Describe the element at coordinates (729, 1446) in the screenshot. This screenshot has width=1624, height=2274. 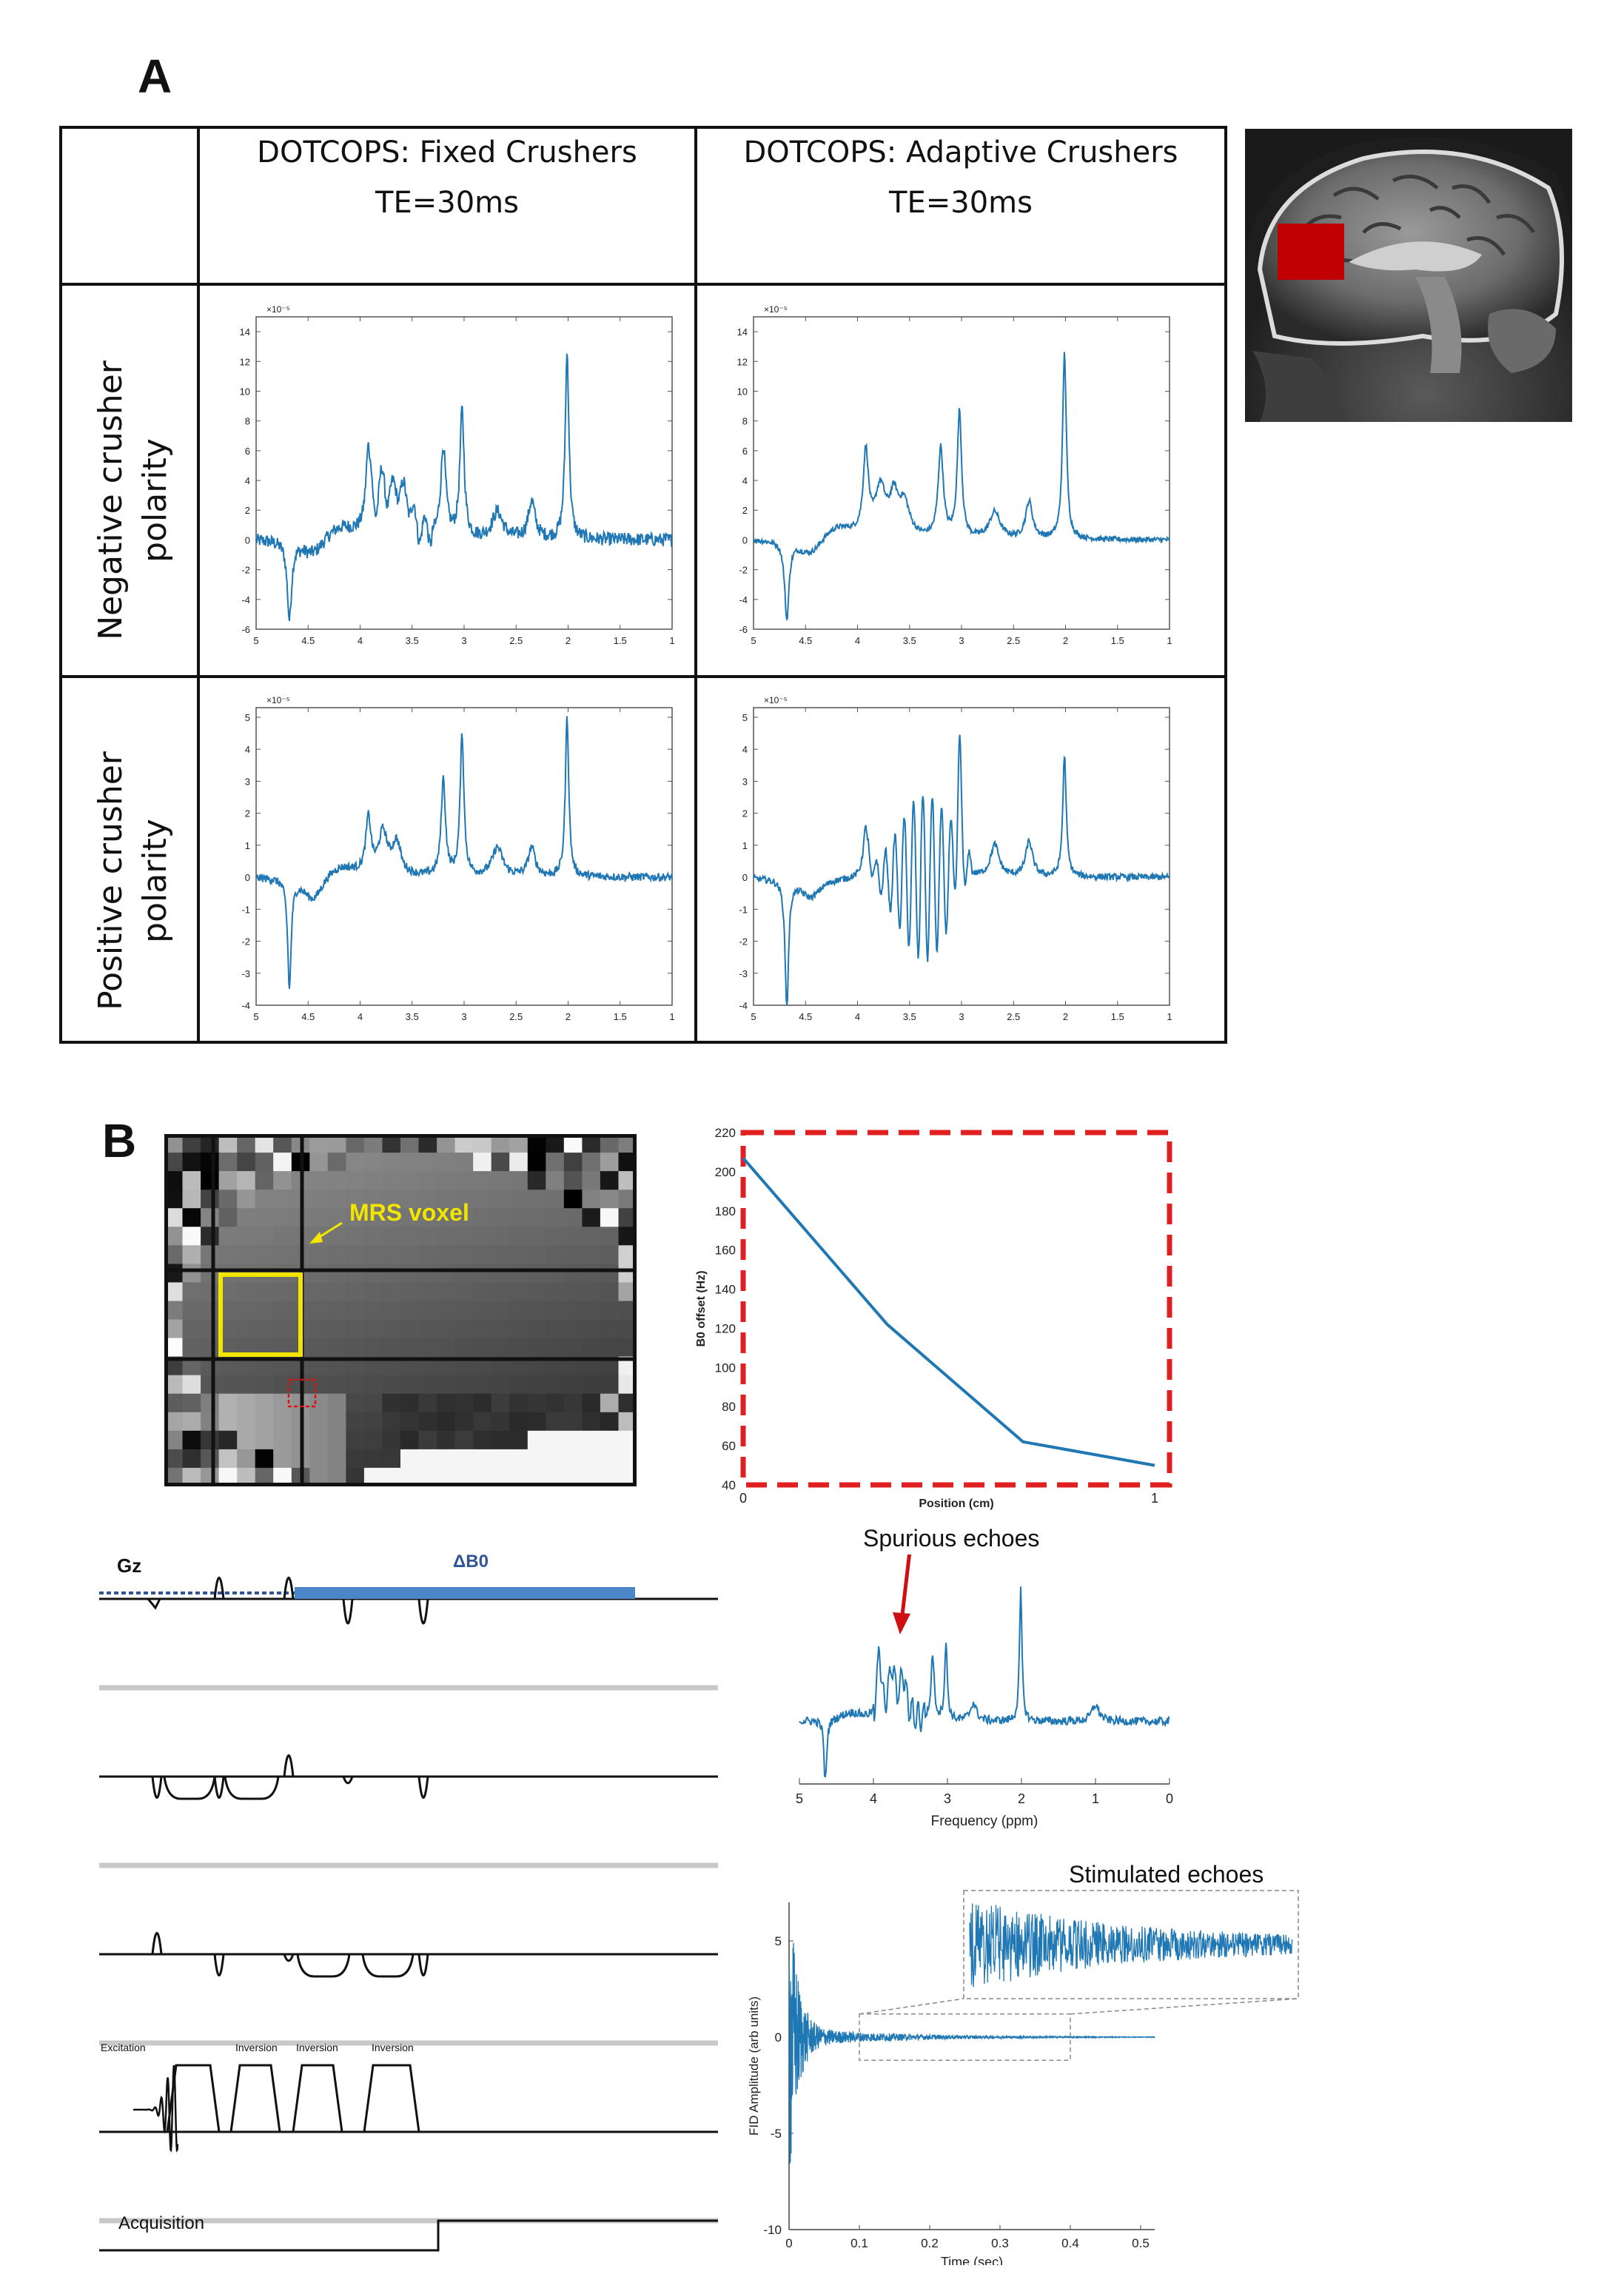
I see `b0-y-tick-label: 60` at that location.